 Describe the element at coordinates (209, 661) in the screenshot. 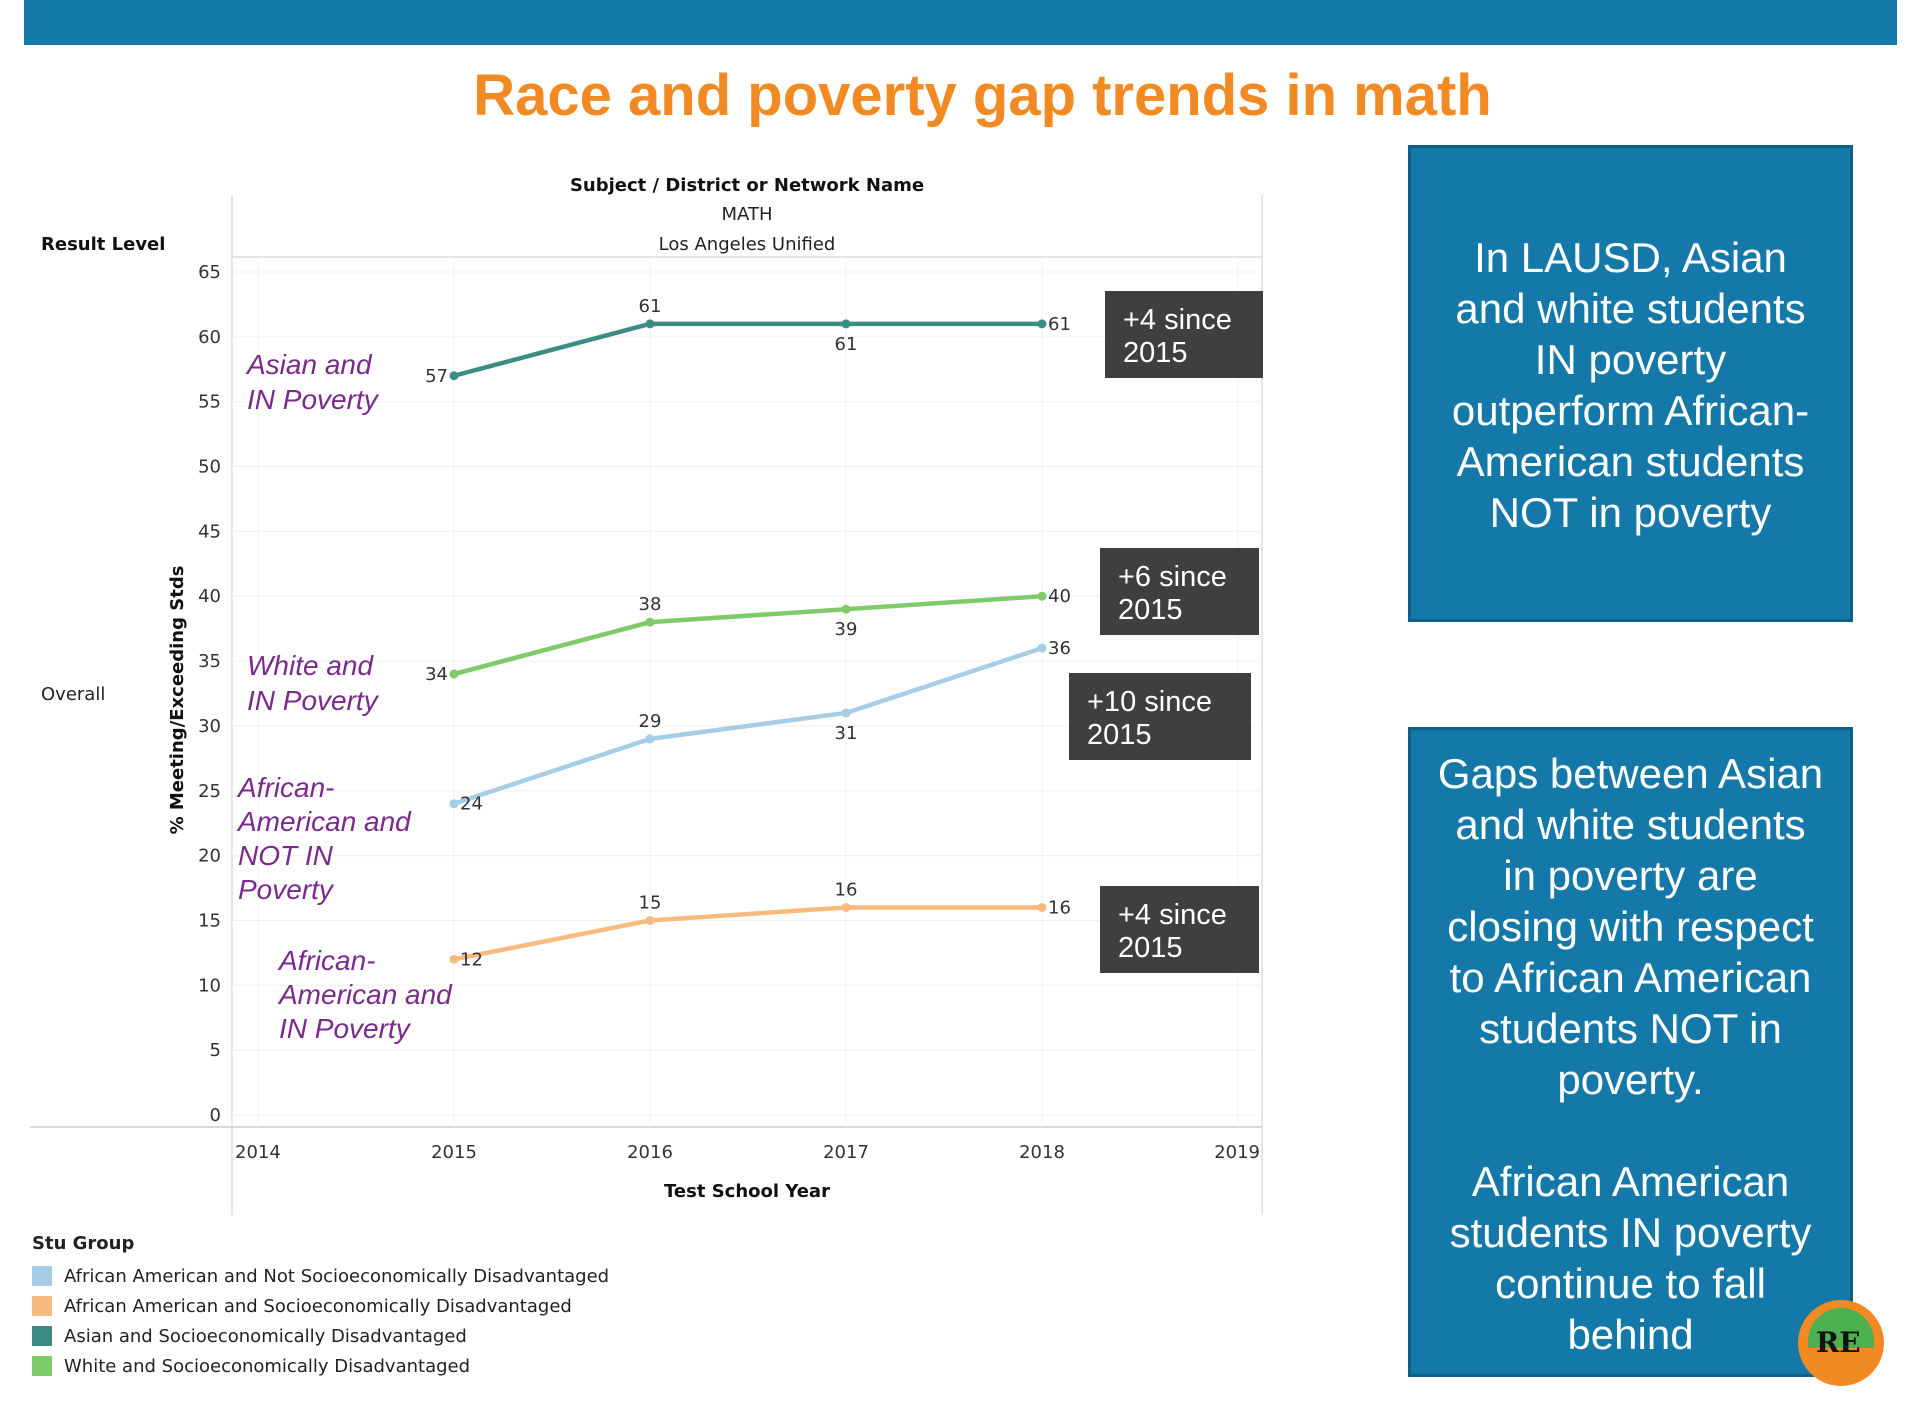

I see `y-tick-label: 35` at that location.